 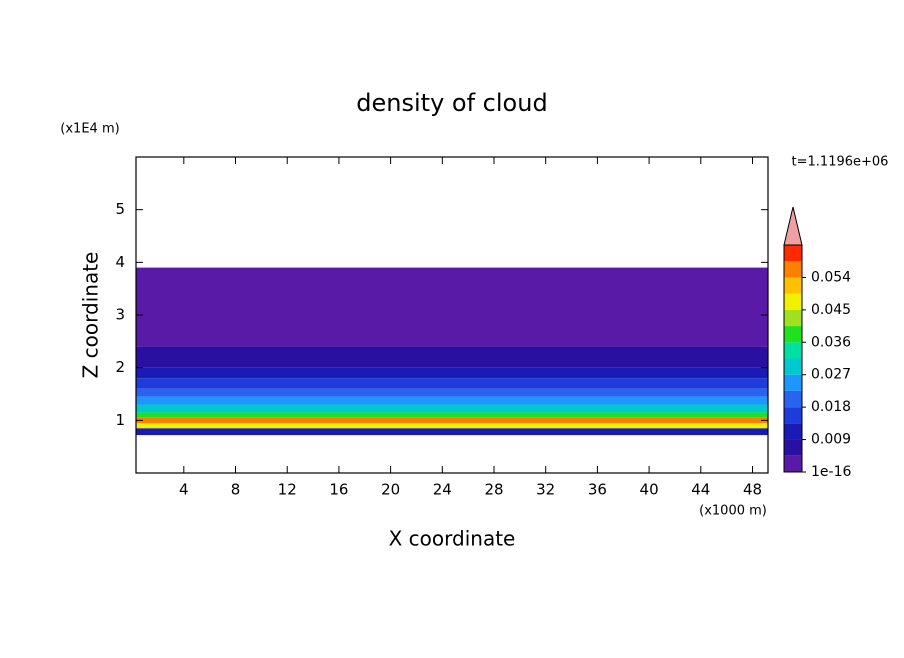 What do you see at coordinates (831, 310) in the screenshot?
I see `colorbar-tick-label: 0.045` at bounding box center [831, 310].